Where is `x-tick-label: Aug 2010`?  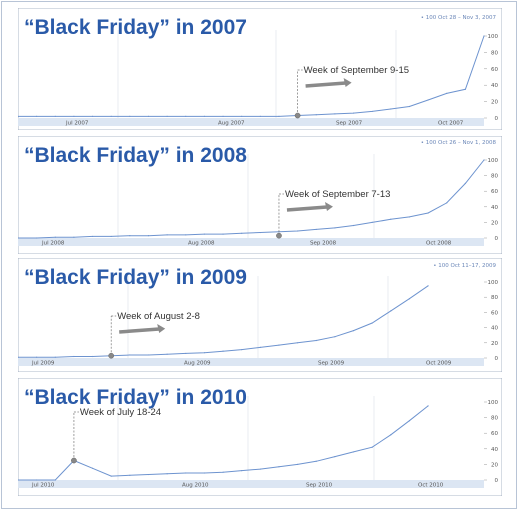
x-tick-label: Aug 2010 is located at coordinates (195, 486).